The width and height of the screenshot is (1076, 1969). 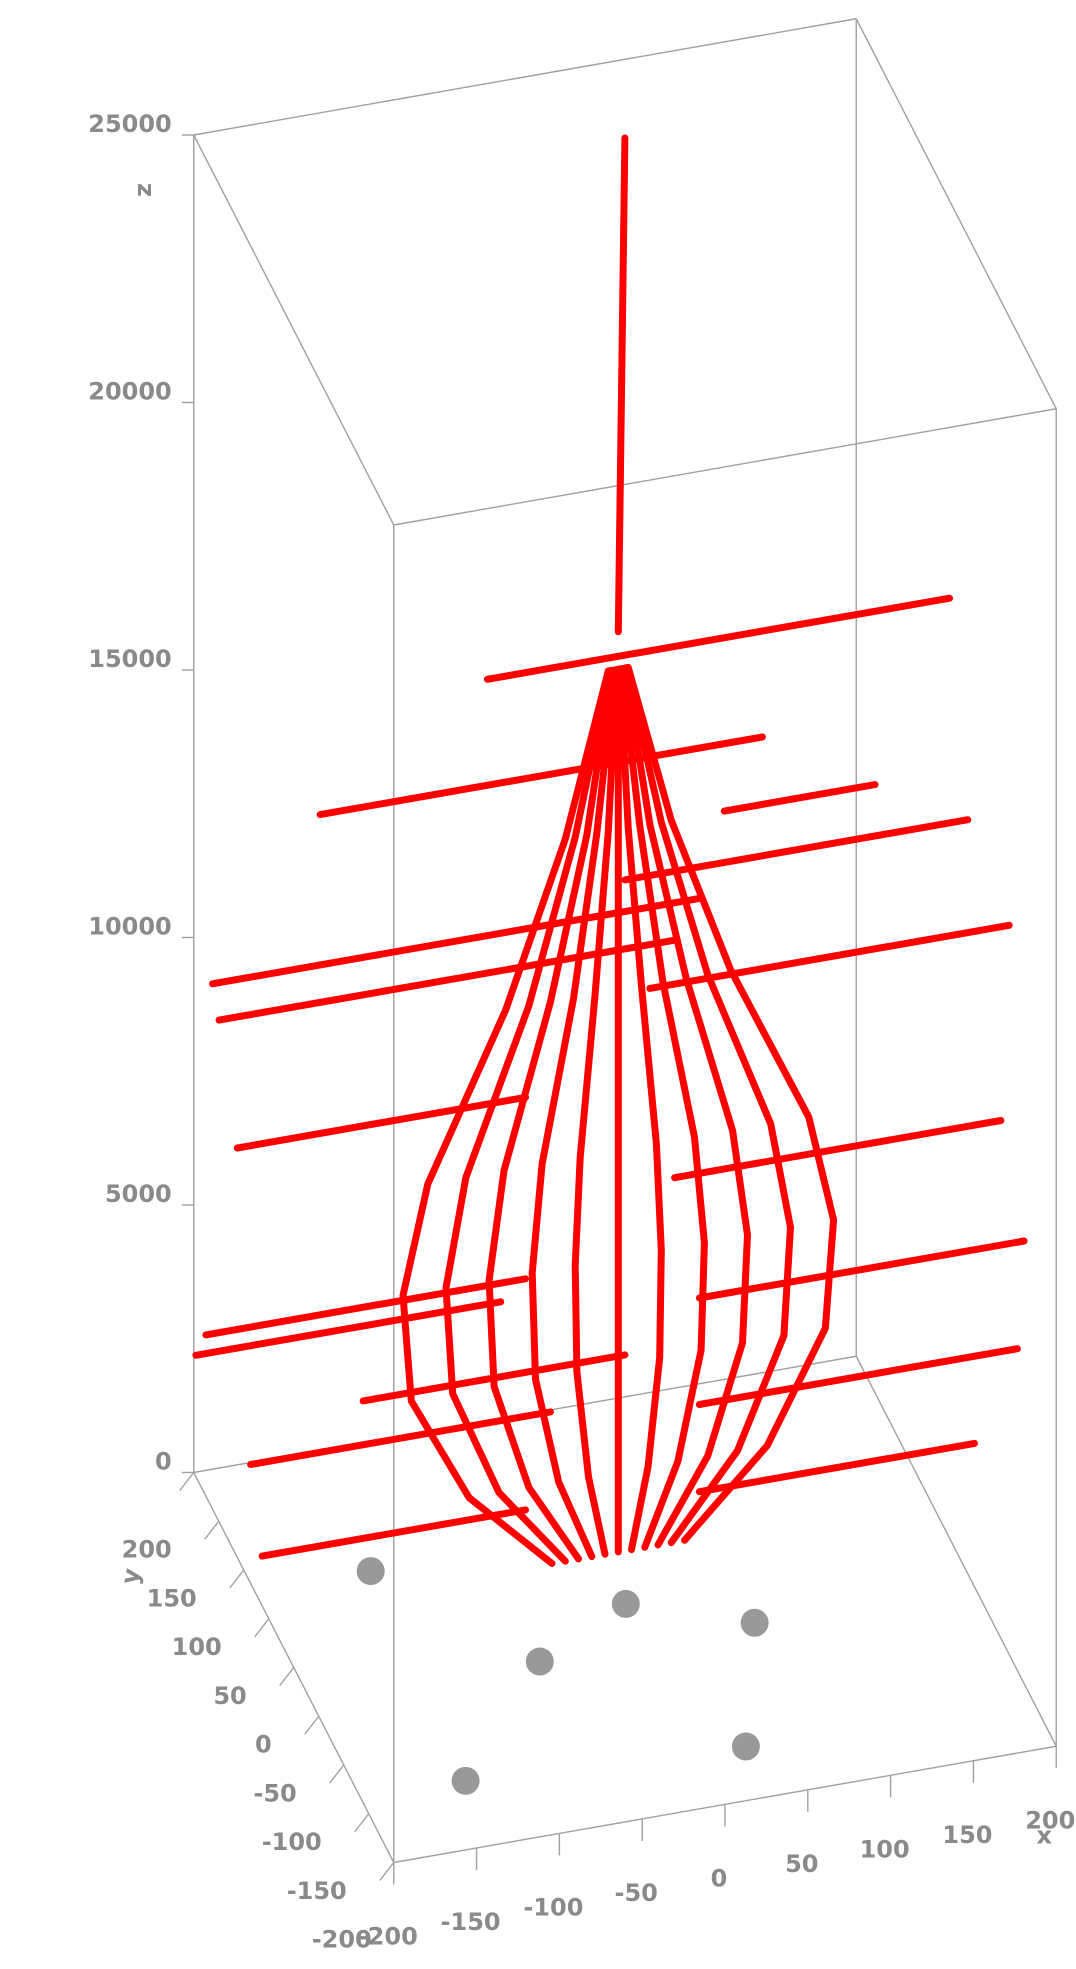 What do you see at coordinates (130, 392) in the screenshot?
I see `z-tick-label: 20000` at bounding box center [130, 392].